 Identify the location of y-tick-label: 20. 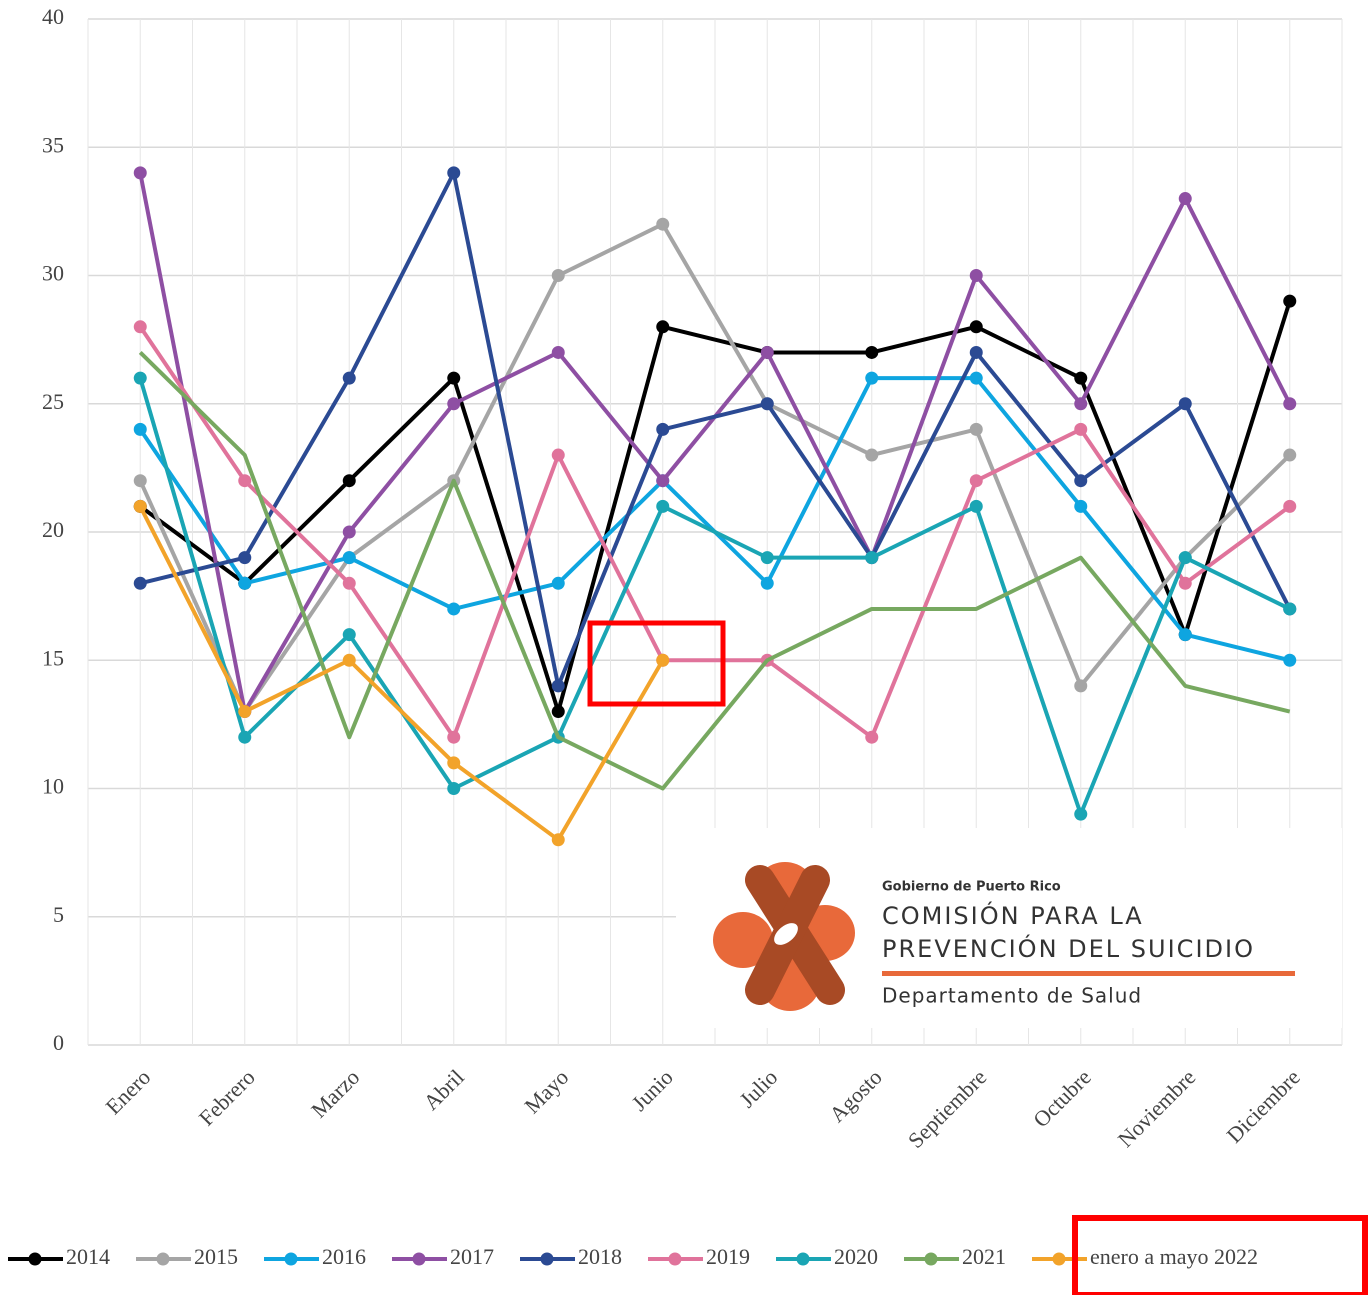
(53, 529).